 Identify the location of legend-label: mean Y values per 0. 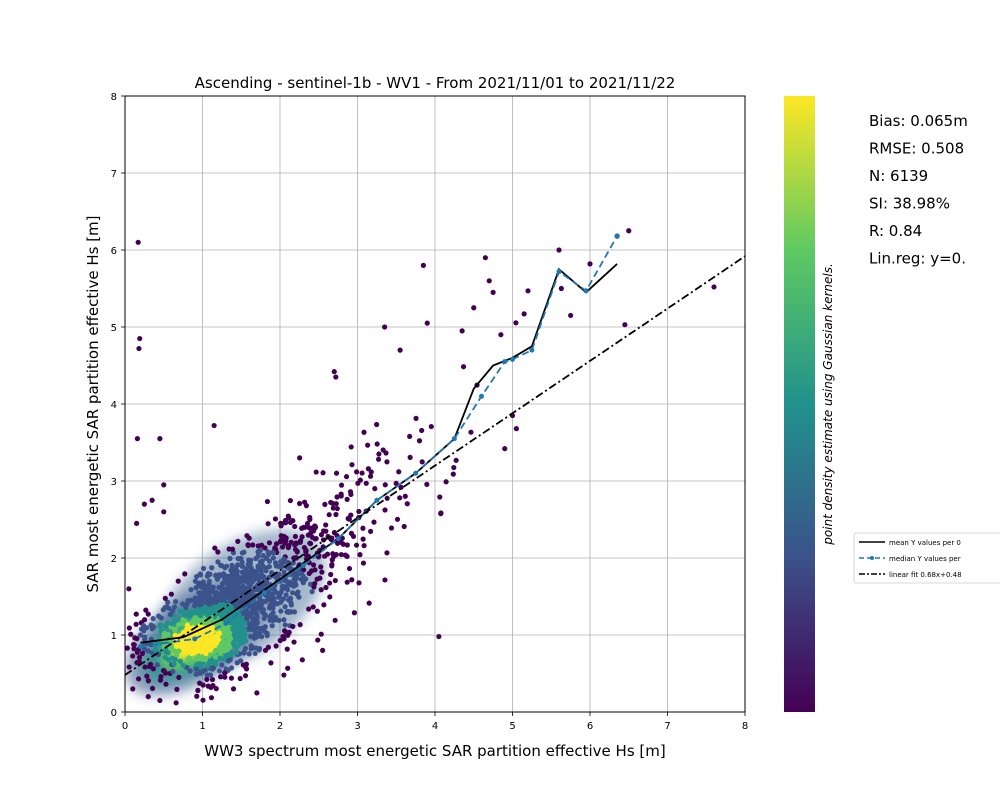
(925, 543).